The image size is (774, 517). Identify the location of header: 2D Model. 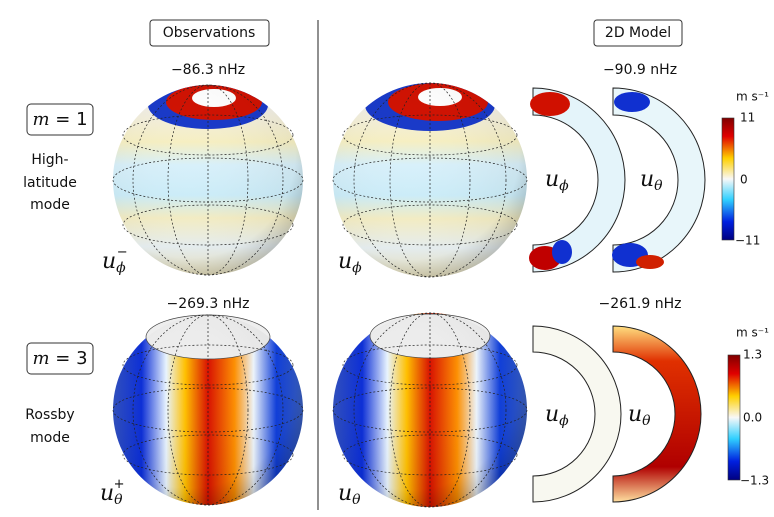
(638, 33).